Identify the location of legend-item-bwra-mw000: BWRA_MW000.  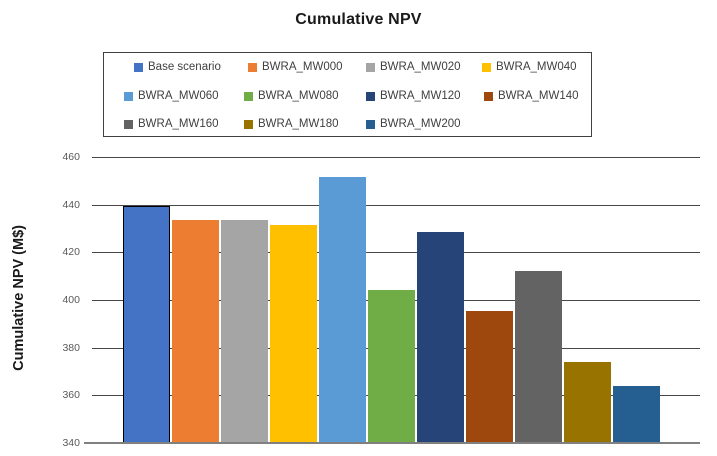
(295, 67).